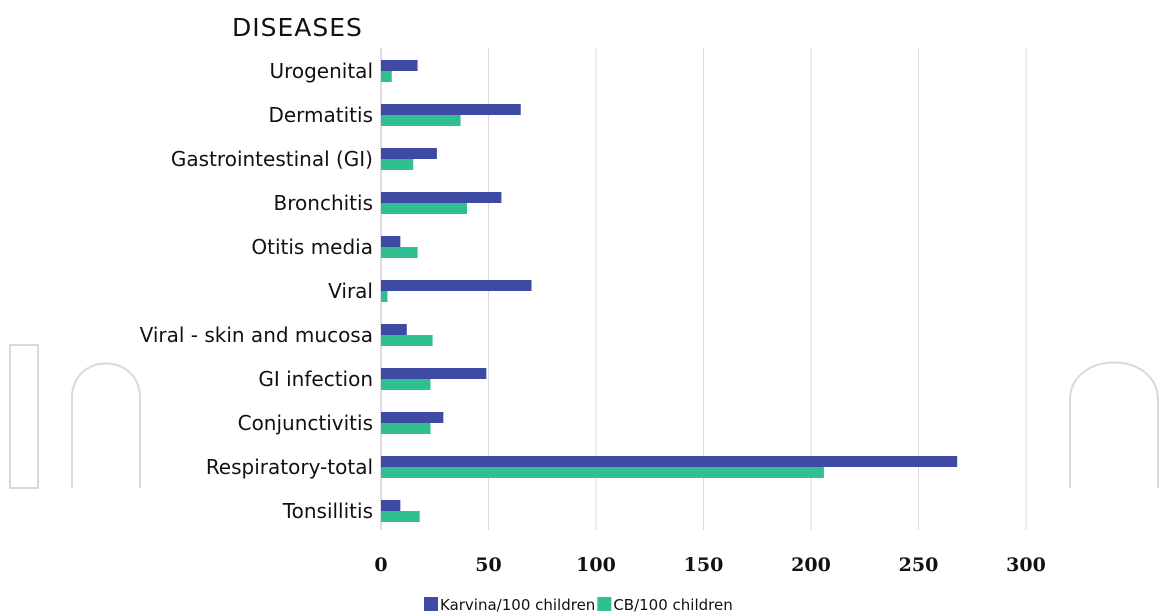  Describe the element at coordinates (320, 115) in the screenshot. I see `category-label: Dermatitis` at that location.